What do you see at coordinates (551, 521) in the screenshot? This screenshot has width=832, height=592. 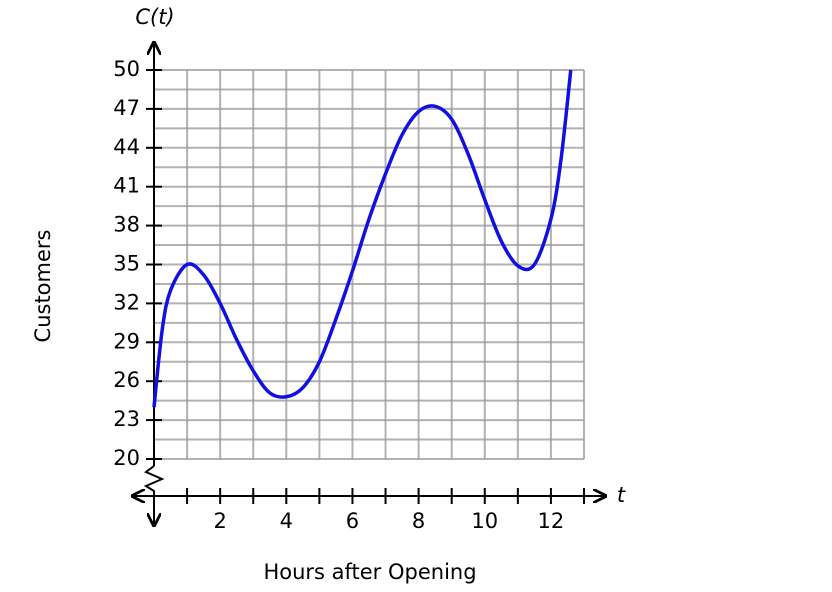 I see `x-tick-label: 12` at bounding box center [551, 521].